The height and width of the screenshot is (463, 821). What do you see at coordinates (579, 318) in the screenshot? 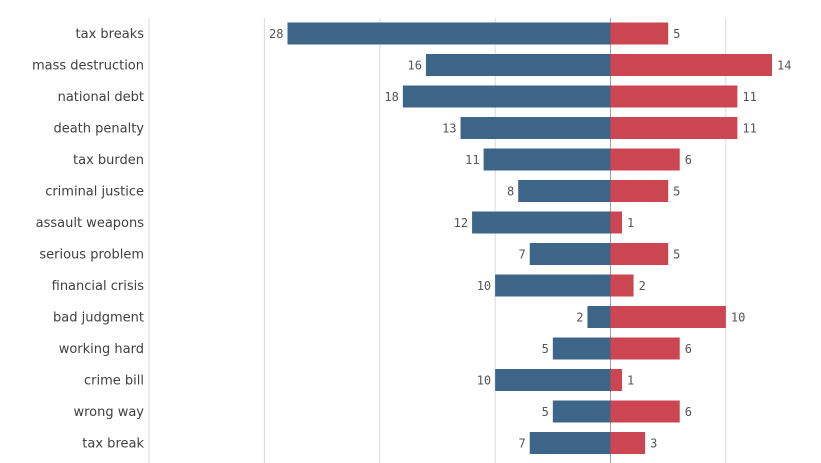
I see `value-label-left: 2` at bounding box center [579, 318].